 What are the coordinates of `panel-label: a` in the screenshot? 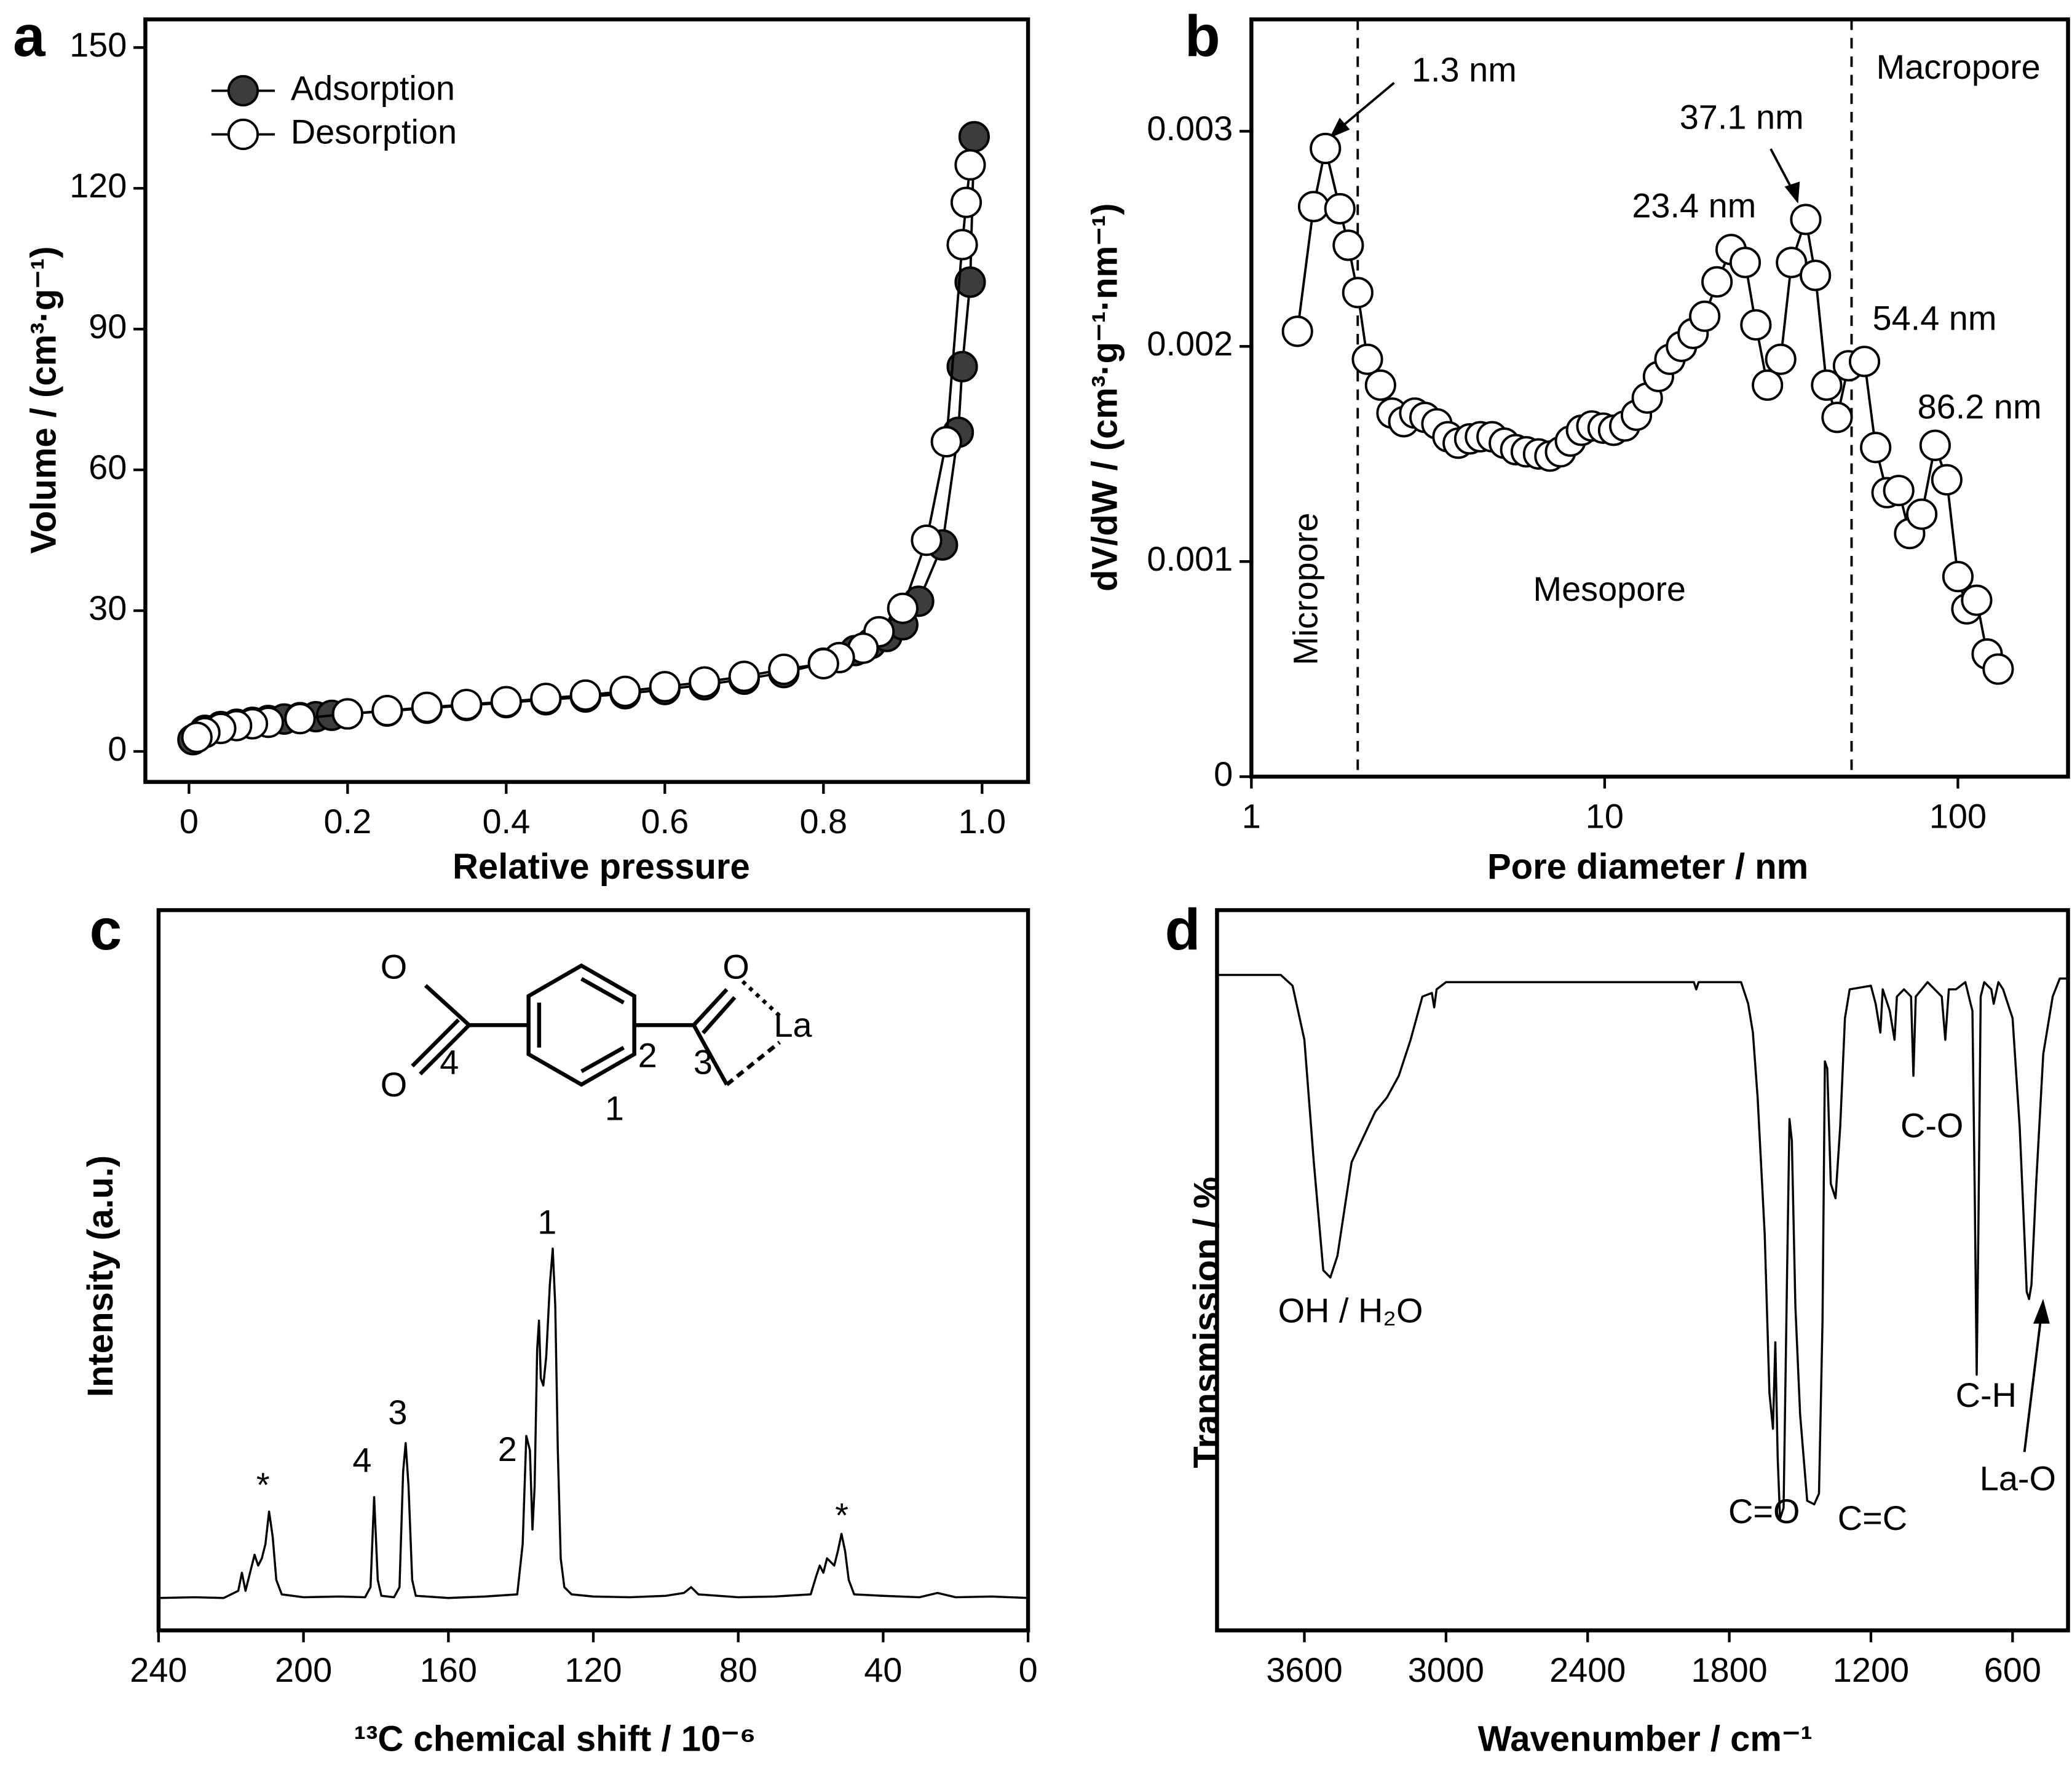 It's located at (30, 36).